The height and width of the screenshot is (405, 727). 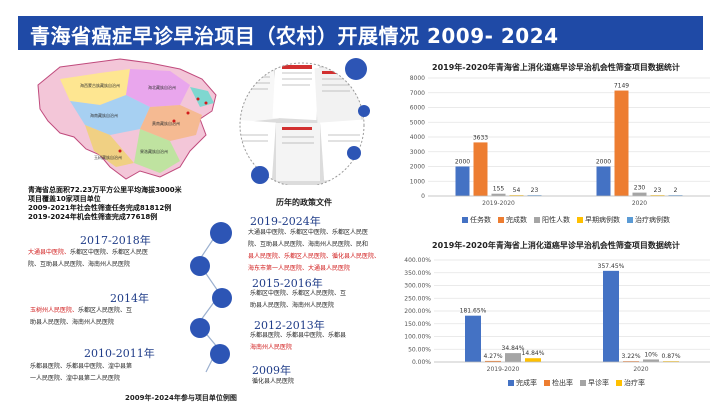 What do you see at coordinates (417, 93) in the screenshot?
I see `y-tick-label: 7000` at bounding box center [417, 93].